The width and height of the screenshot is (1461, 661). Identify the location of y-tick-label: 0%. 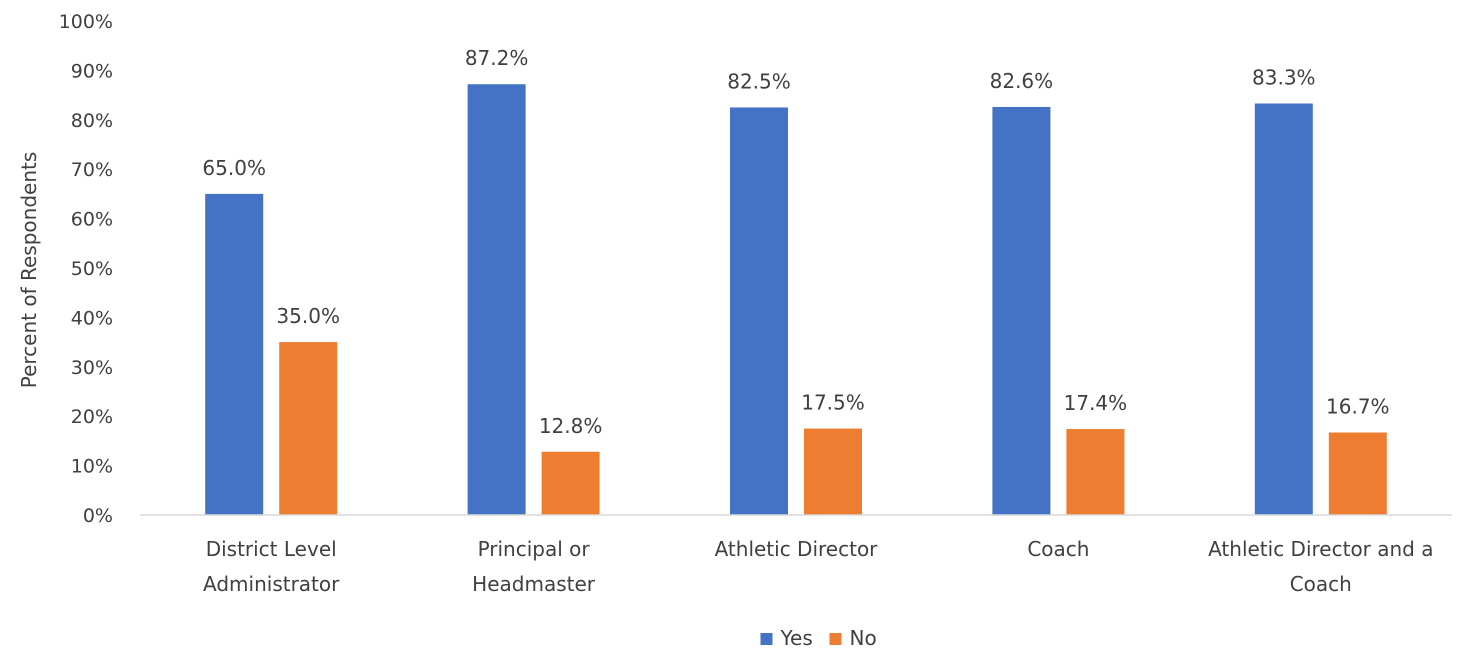
(98, 516).